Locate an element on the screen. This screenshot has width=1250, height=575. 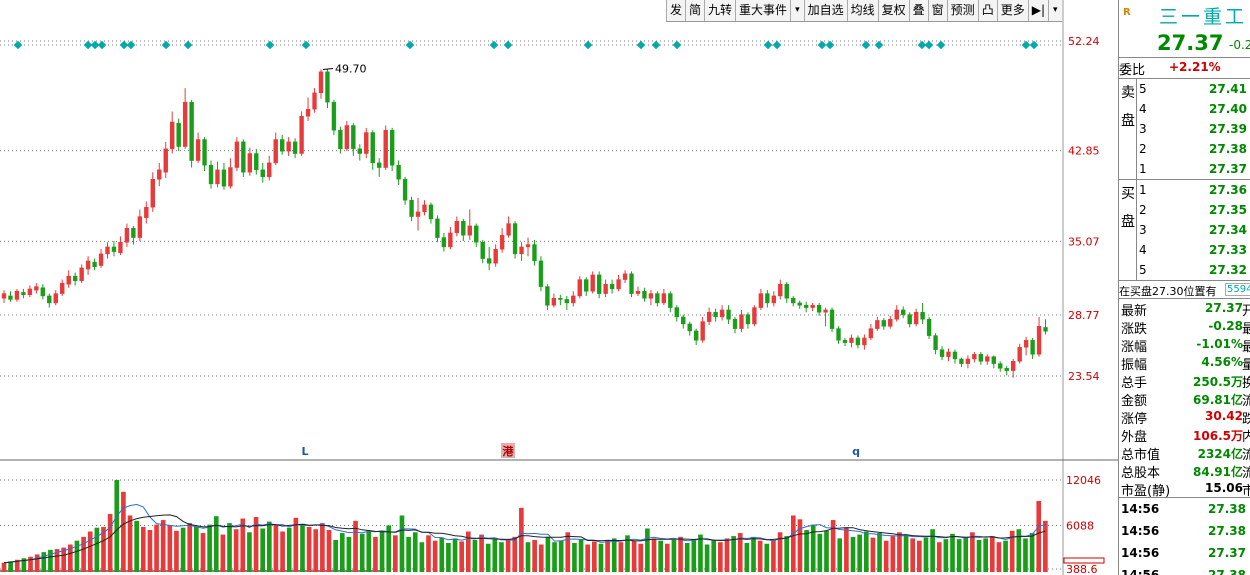
sell-row: 2 27.38 is located at coordinates (1193, 149).